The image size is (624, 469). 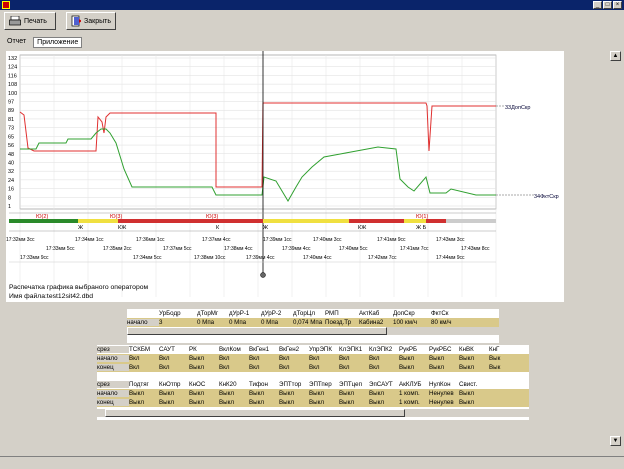 I want to click on column-header: НулКон, so click(x=440, y=384).